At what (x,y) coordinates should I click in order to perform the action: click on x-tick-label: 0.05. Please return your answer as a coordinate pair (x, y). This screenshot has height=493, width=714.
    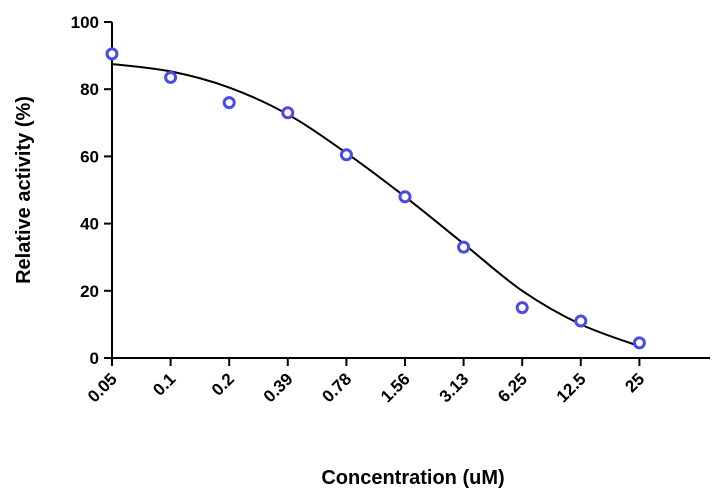
    Looking at the image, I should click on (102, 387).